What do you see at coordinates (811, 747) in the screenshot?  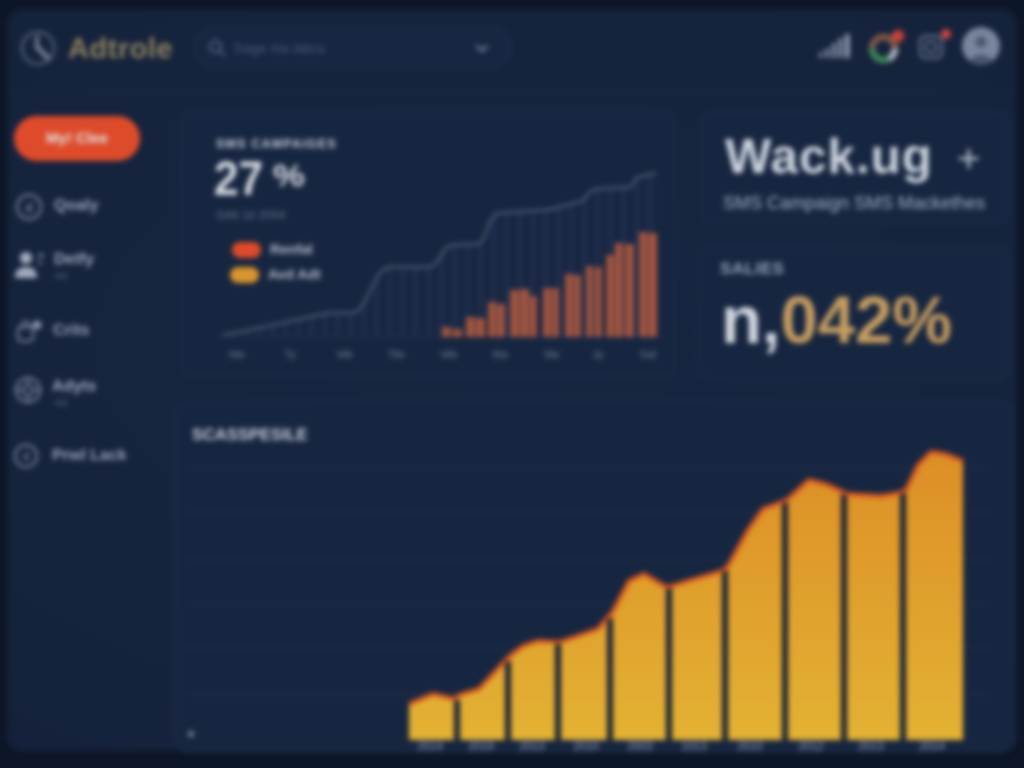 I see `svg-text: 2012` at bounding box center [811, 747].